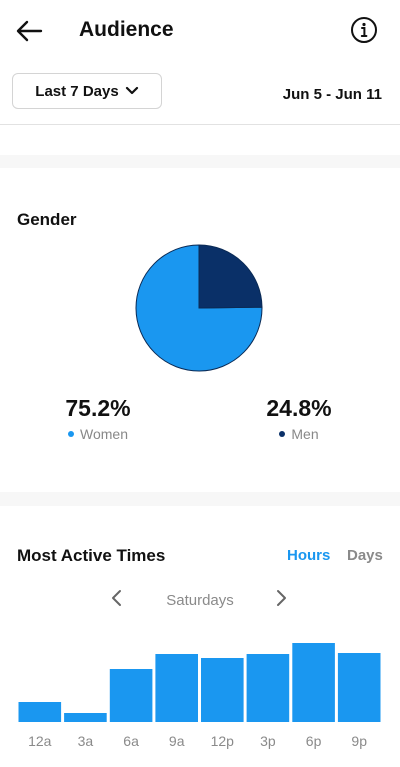 This screenshot has width=400, height=767. I want to click on gender-pie-chart, so click(199, 308).